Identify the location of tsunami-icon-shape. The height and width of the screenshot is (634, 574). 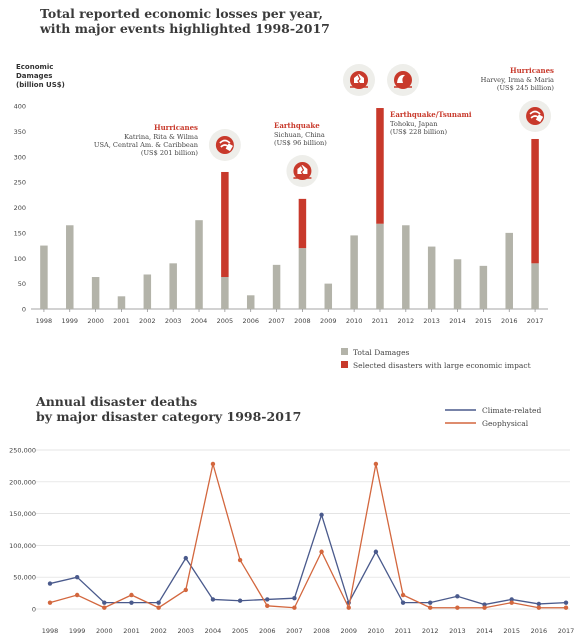
(403, 80).